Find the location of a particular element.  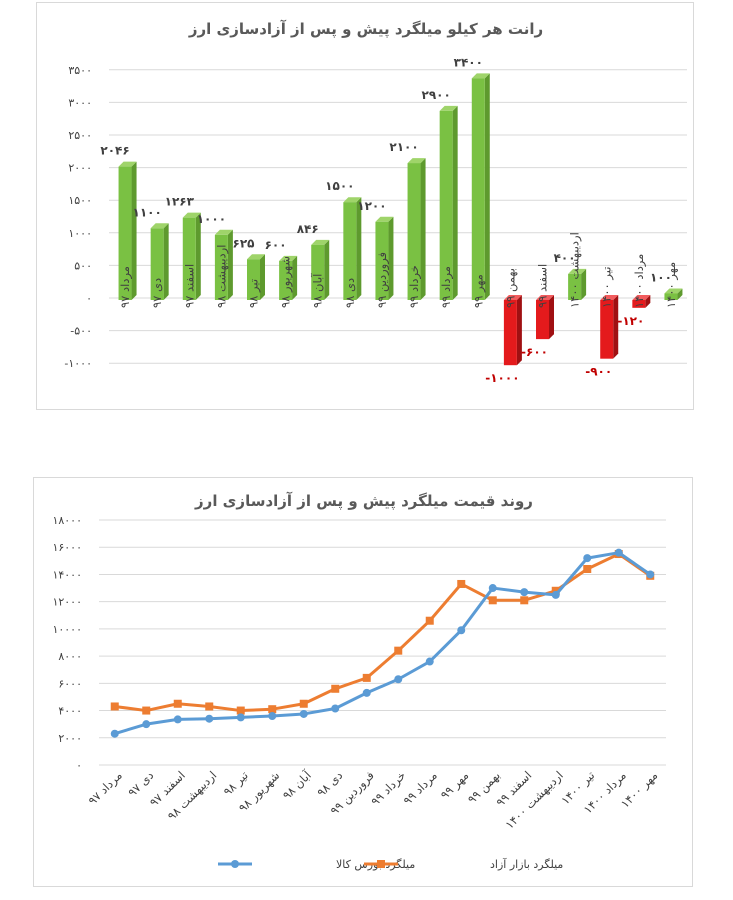

y-tick-label: -۱۰۰۰ is located at coordinates (78, 363).